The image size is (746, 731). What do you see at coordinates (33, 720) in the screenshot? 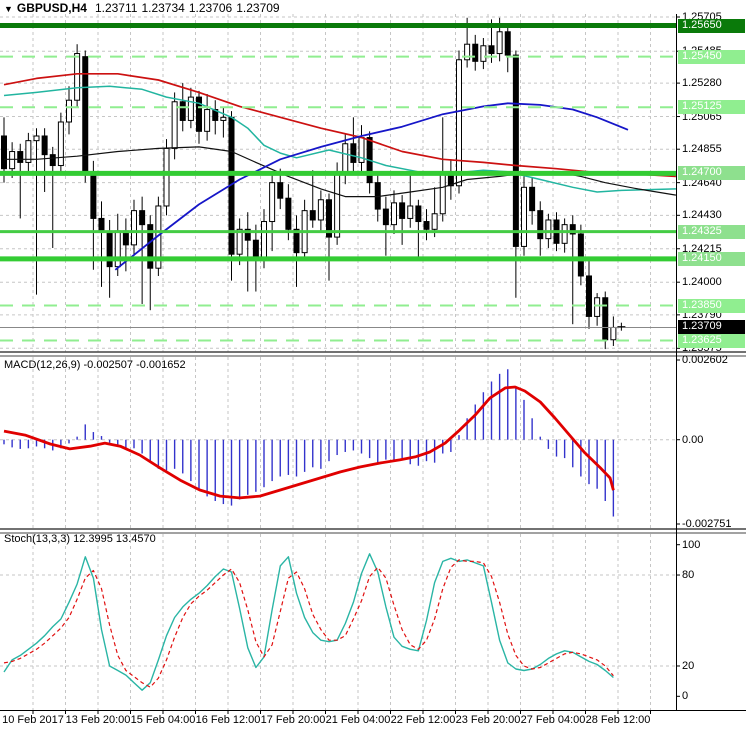
I see `date-tick-label: 10 Feb 2017` at bounding box center [33, 720].